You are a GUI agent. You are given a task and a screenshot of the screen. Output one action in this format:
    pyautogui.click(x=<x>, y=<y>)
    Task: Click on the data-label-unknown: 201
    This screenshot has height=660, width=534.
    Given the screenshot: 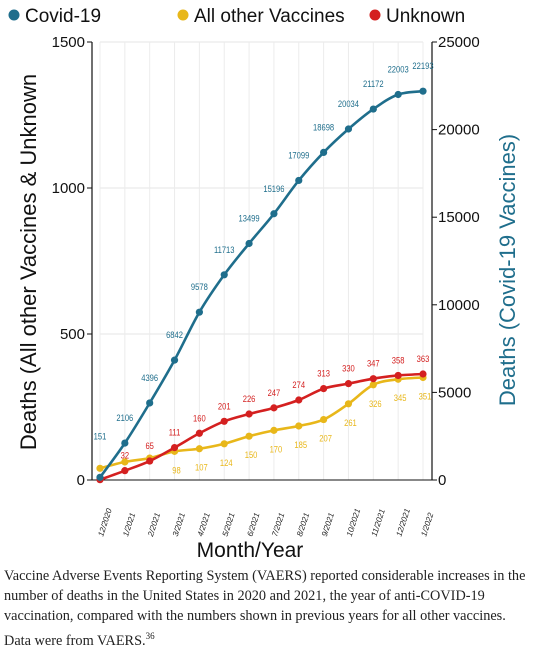 What is the action you would take?
    pyautogui.click(x=224, y=405)
    